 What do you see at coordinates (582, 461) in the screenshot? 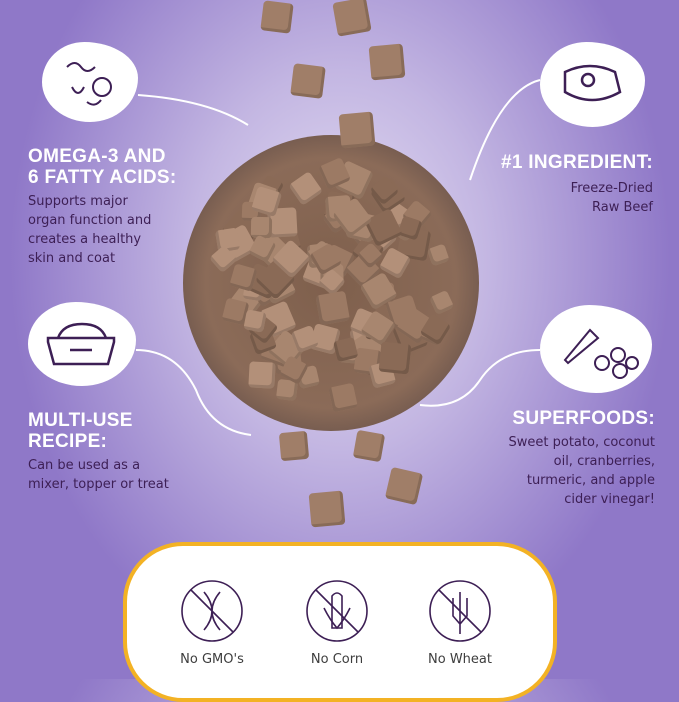
I see `feature-text: oil, cranberries,` at bounding box center [582, 461].